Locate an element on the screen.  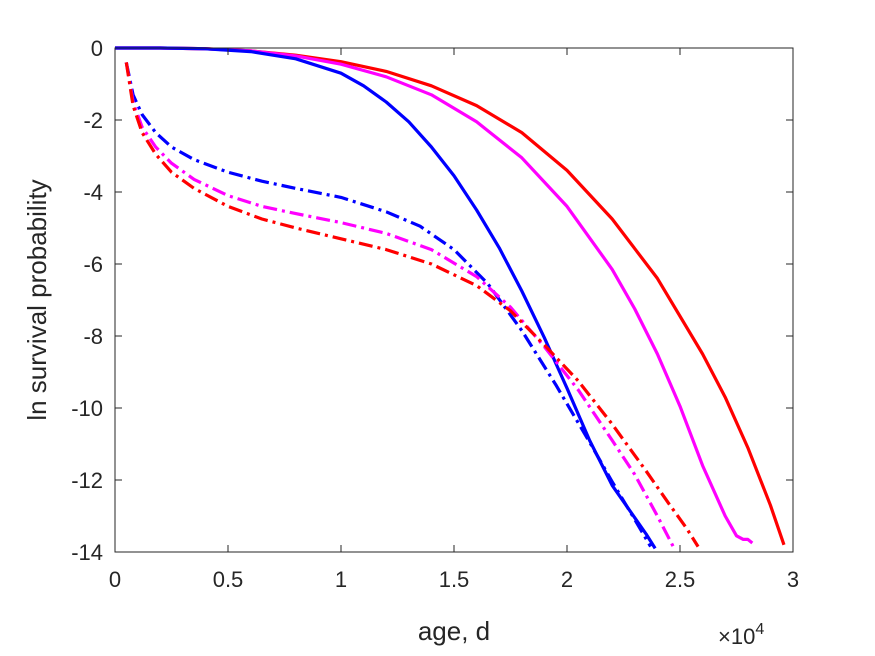
y-tick-label: -2 is located at coordinates (93, 120).